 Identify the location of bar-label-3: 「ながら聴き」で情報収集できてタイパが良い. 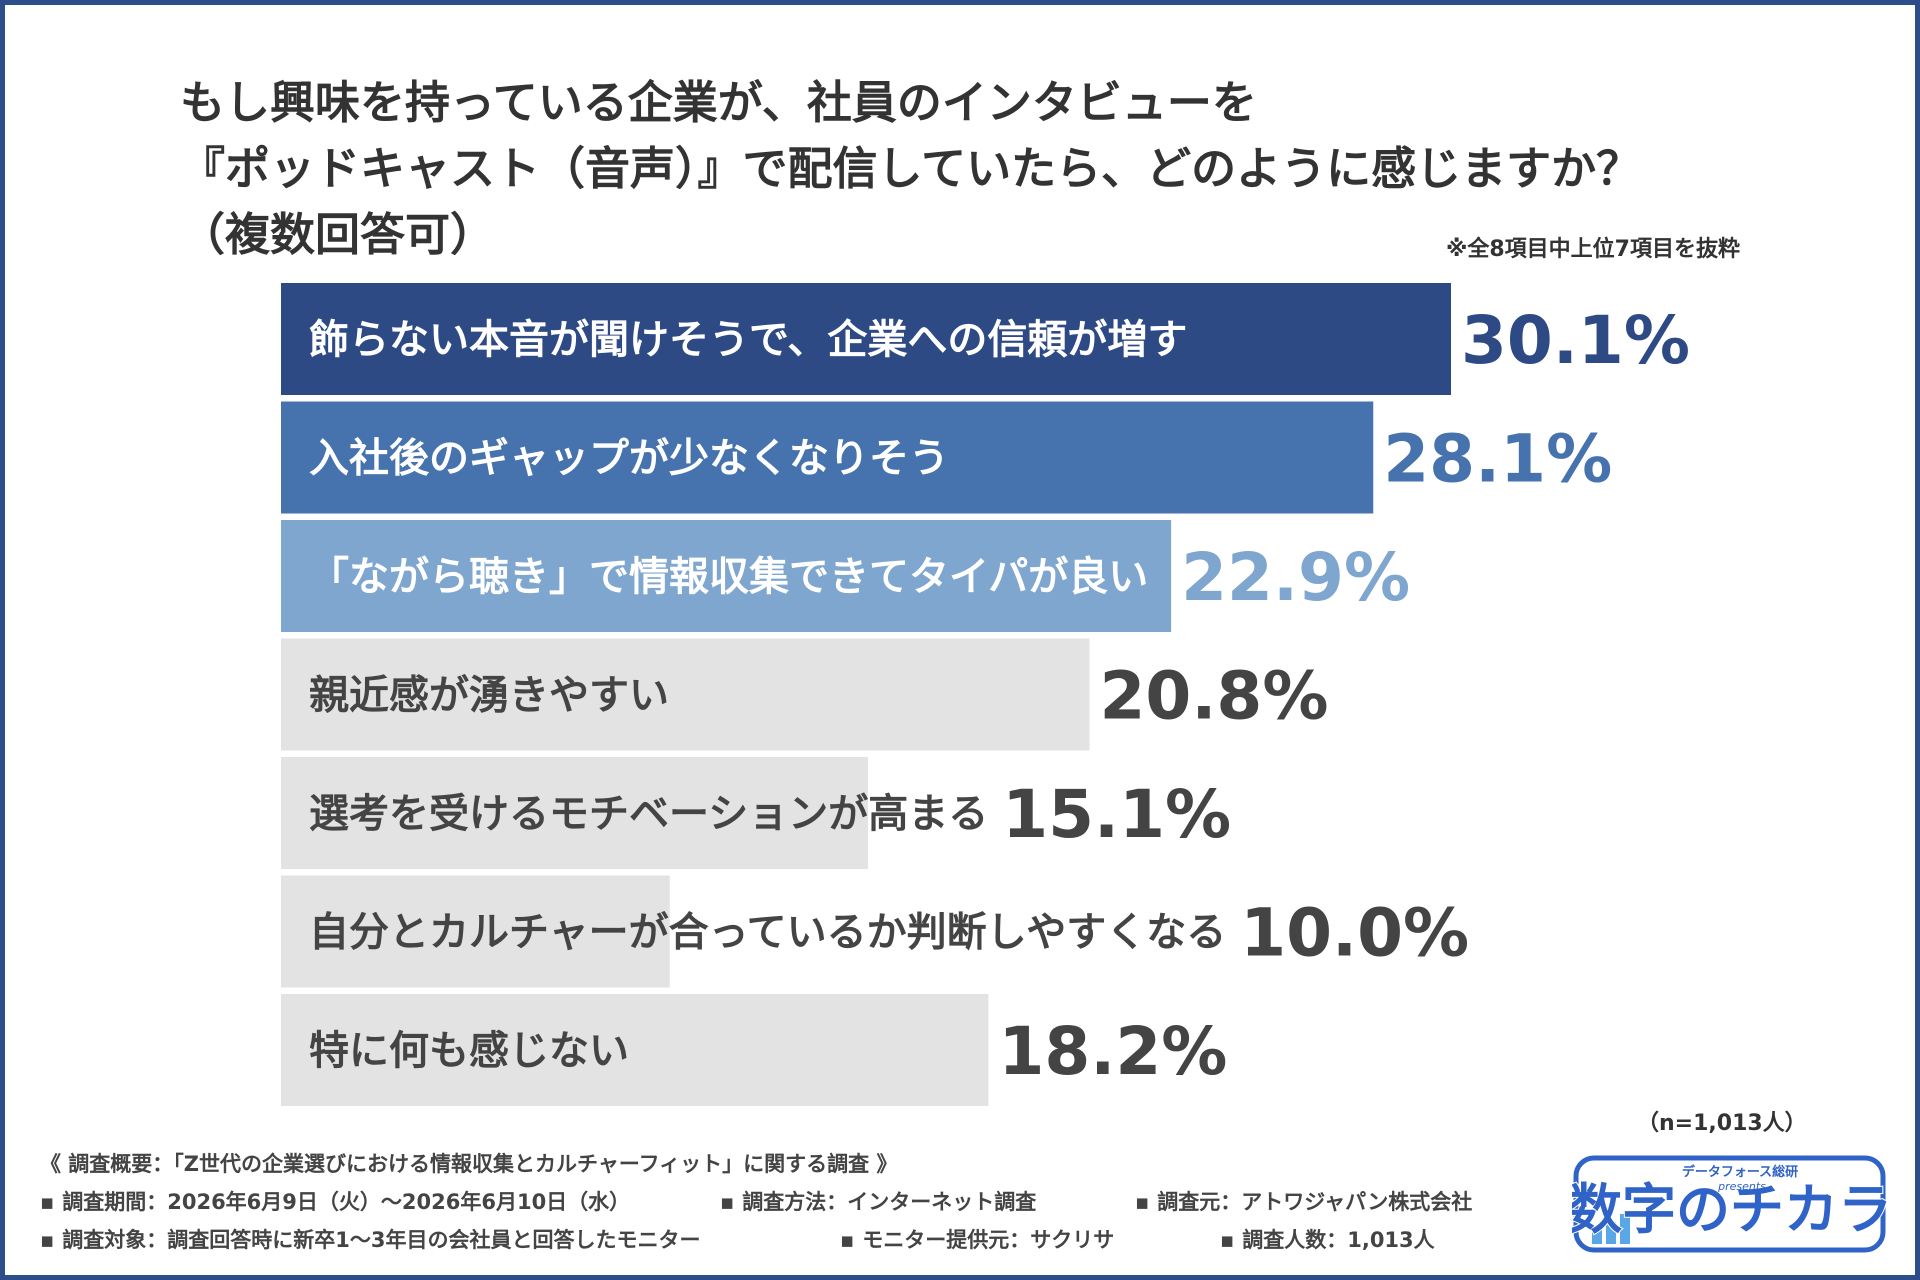
(728, 577).